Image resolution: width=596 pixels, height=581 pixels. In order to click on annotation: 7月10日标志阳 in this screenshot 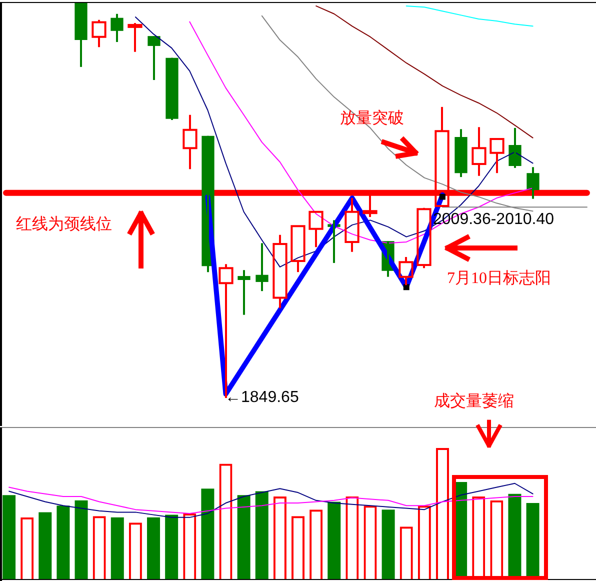, I will do `click(499, 278)`.